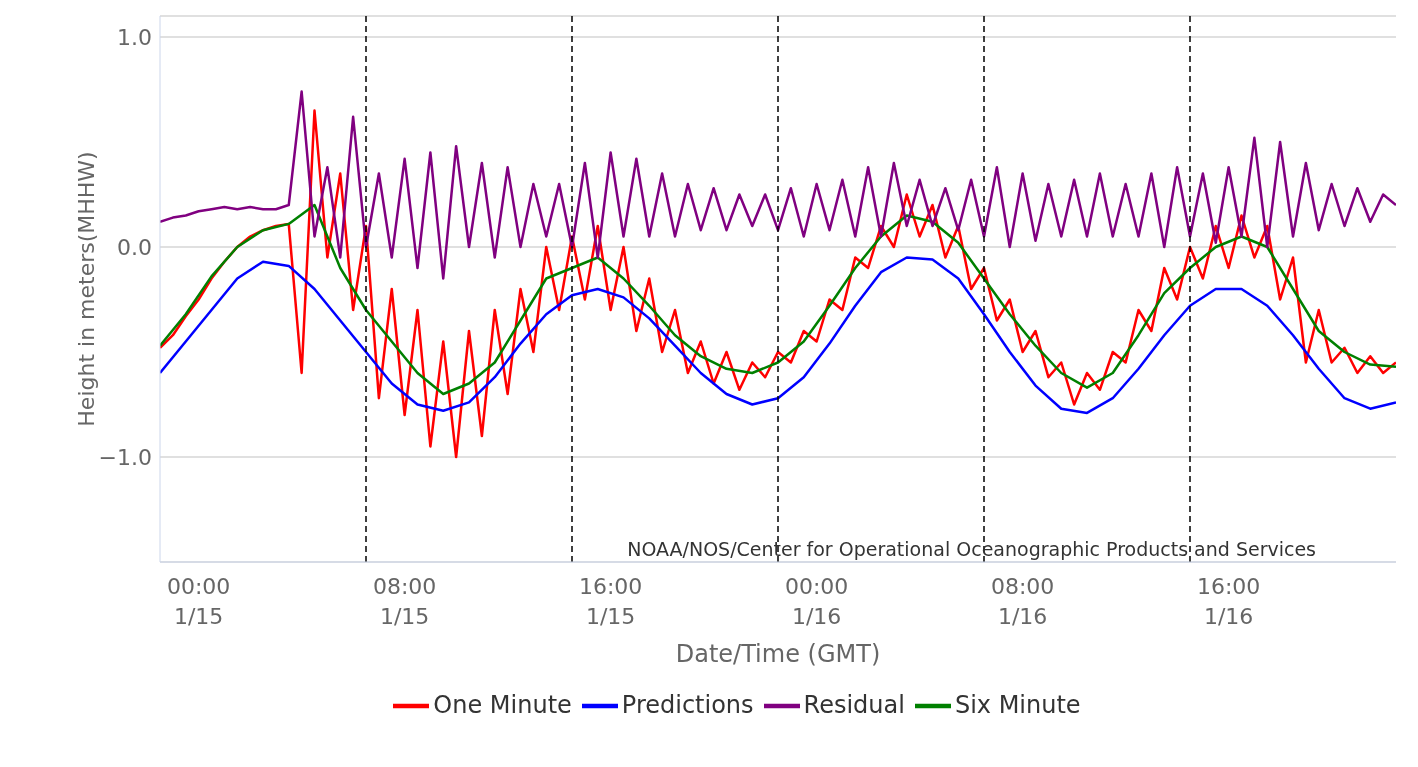 This screenshot has width=1418, height=767. Describe the element at coordinates (816, 601) in the screenshot. I see `x-tick-label: 00:00 1/16` at that location.